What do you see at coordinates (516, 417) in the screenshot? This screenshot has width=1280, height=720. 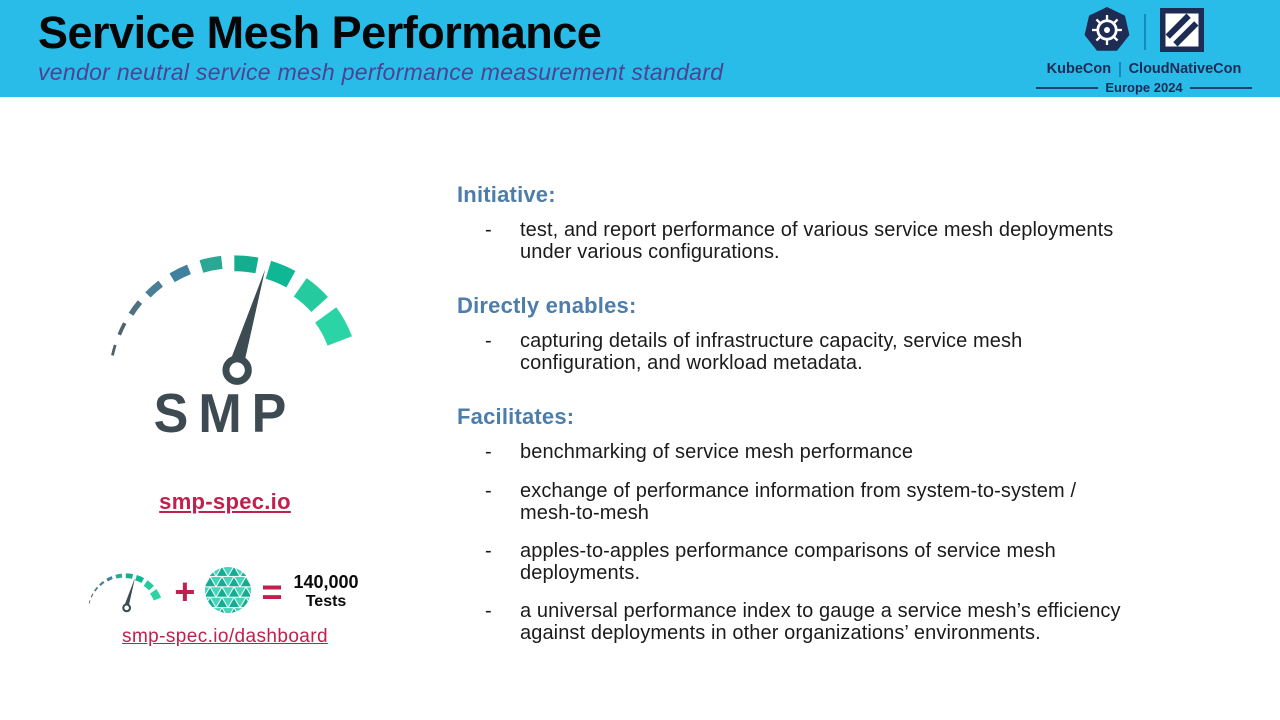 I see `section-heading: Facilitates:` at bounding box center [516, 417].